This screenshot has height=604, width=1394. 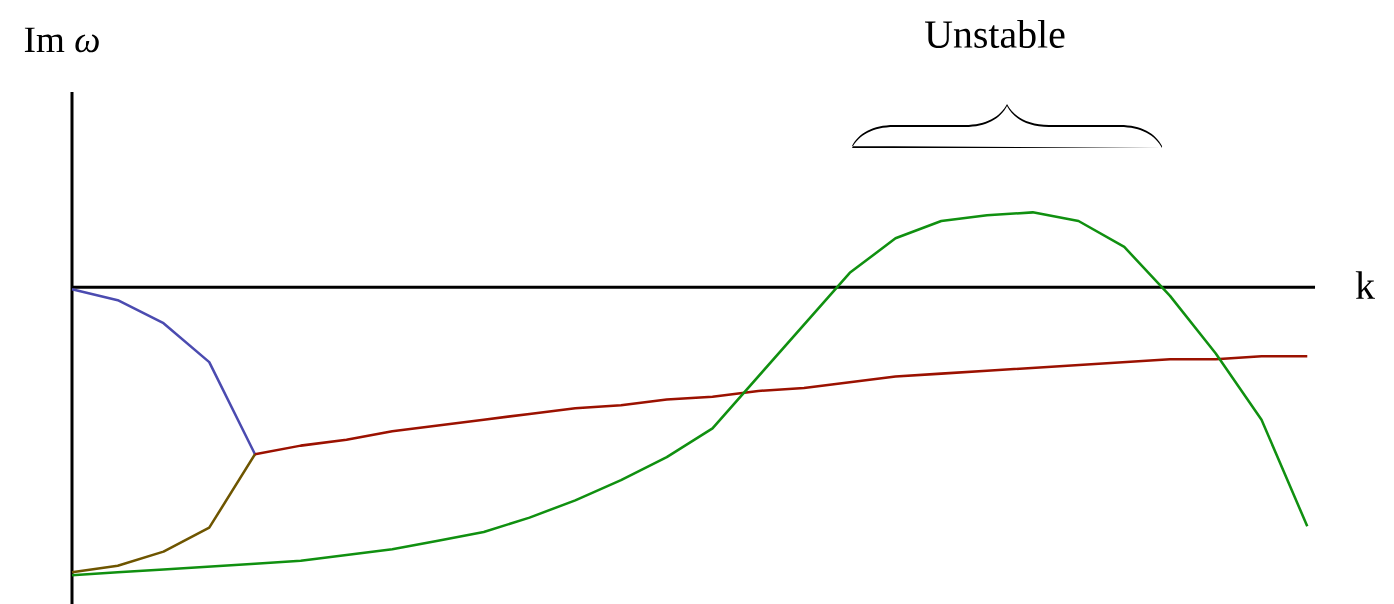 I want to click on text: Unstable, so click(x=995, y=34).